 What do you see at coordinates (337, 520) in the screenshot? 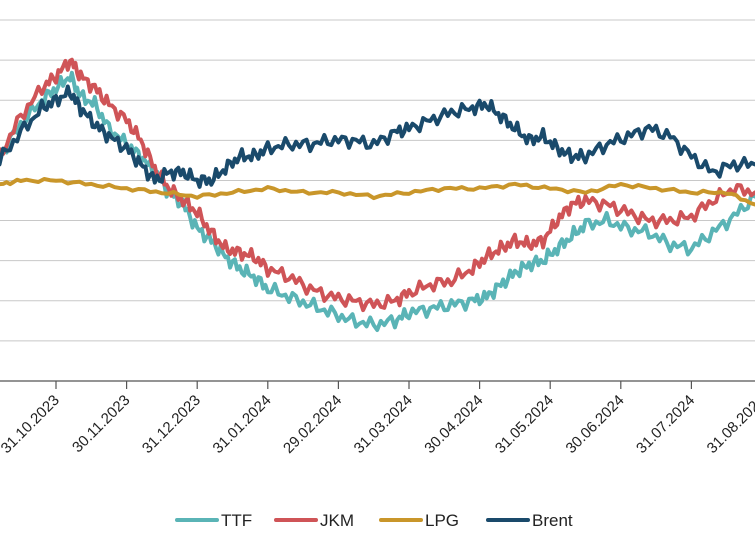
I see `legend-label-jkm: JKM` at bounding box center [337, 520].